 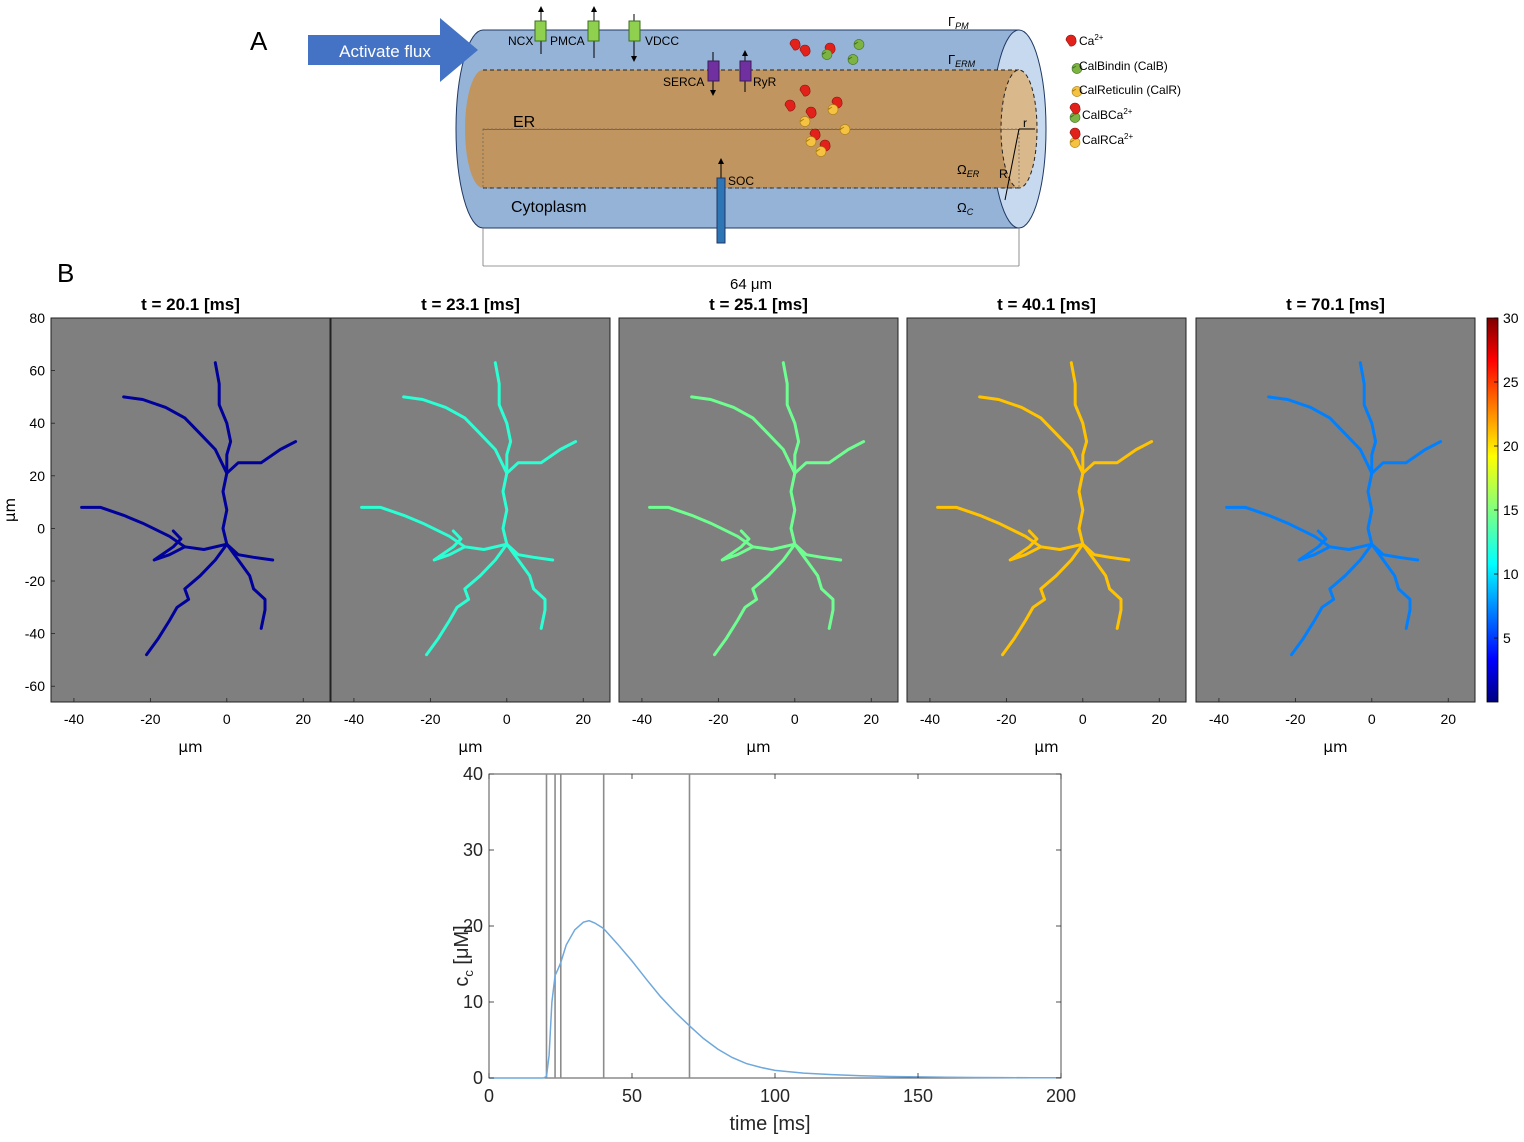 I want to click on y-tick-label: 10, so click(x=473, y=1002).